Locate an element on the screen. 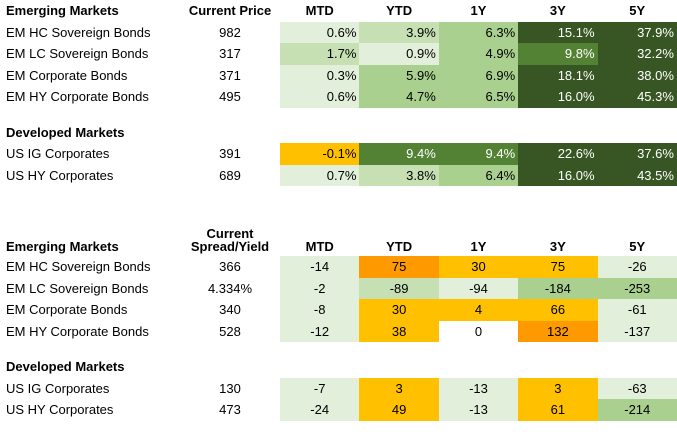  performance-cell: 61 is located at coordinates (558, 410).